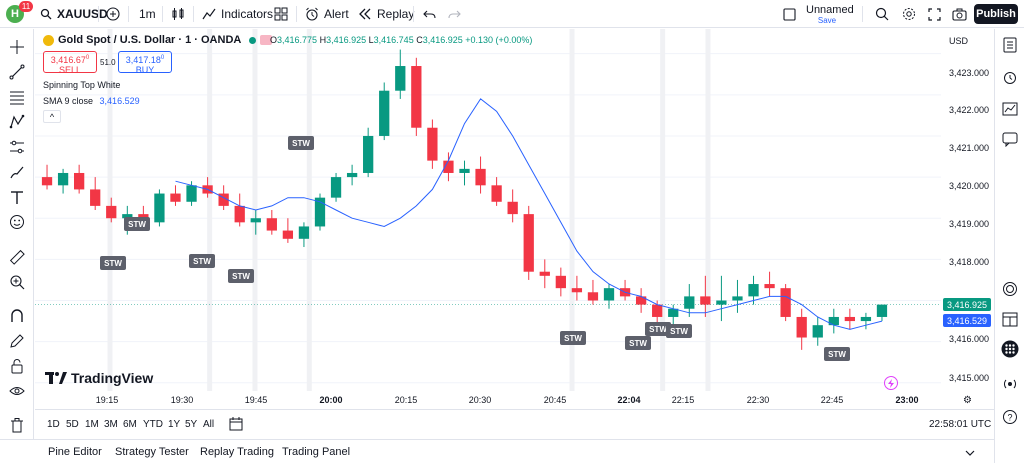  Describe the element at coordinates (17, 172) in the screenshot. I see `brush-tool` at that location.